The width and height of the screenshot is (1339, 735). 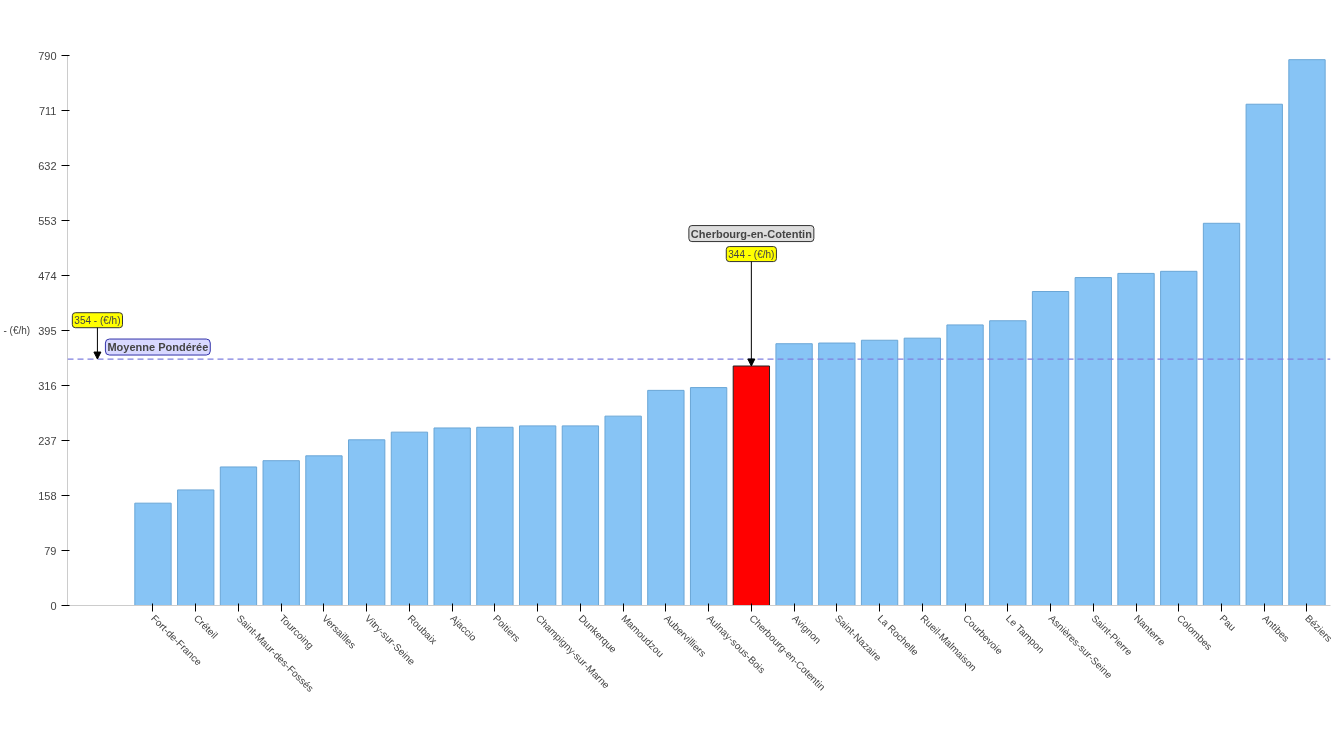 I want to click on y-tick-label: 79, so click(x=50, y=550).